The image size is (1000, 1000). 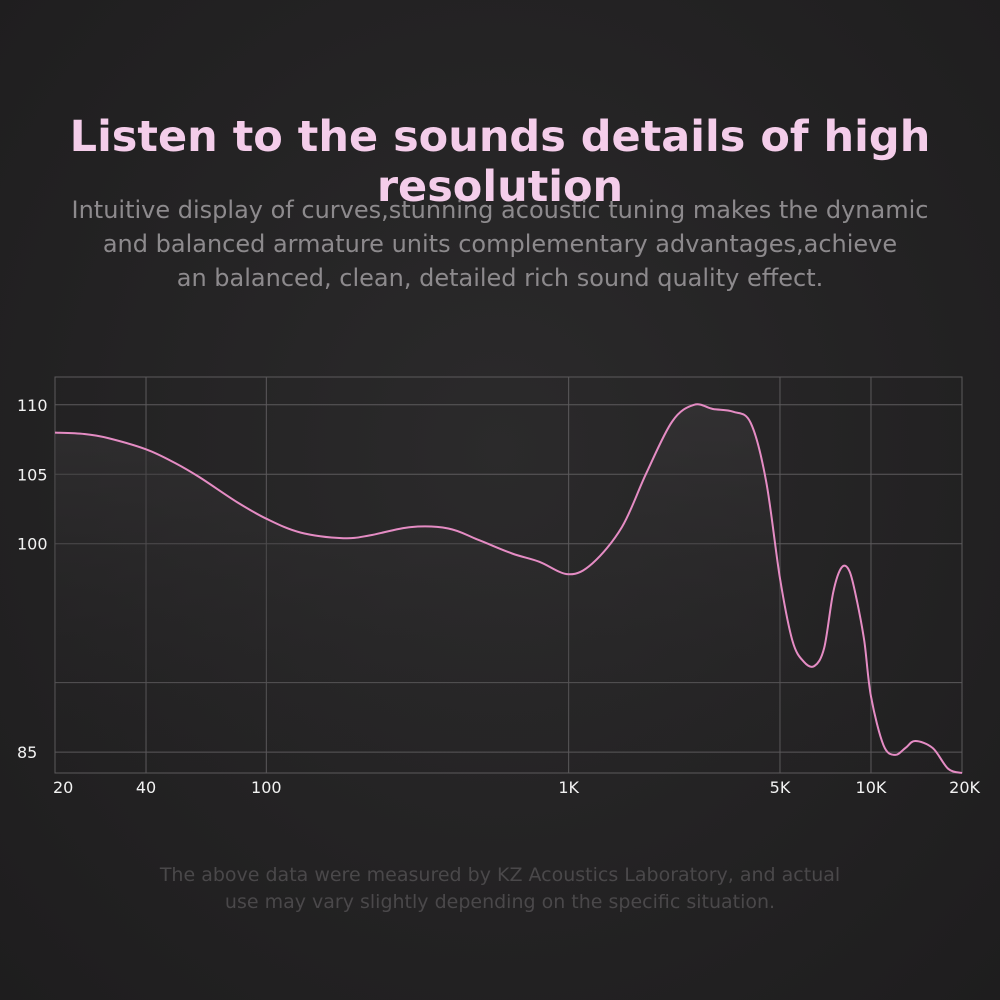 I want to click on y-tick-label: 85, so click(x=27, y=752).